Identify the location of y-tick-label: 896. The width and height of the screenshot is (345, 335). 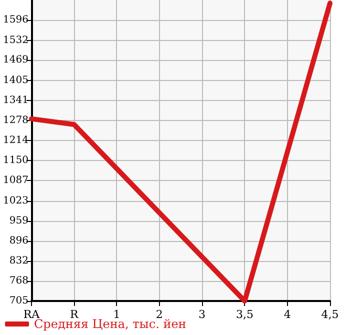
(18, 240).